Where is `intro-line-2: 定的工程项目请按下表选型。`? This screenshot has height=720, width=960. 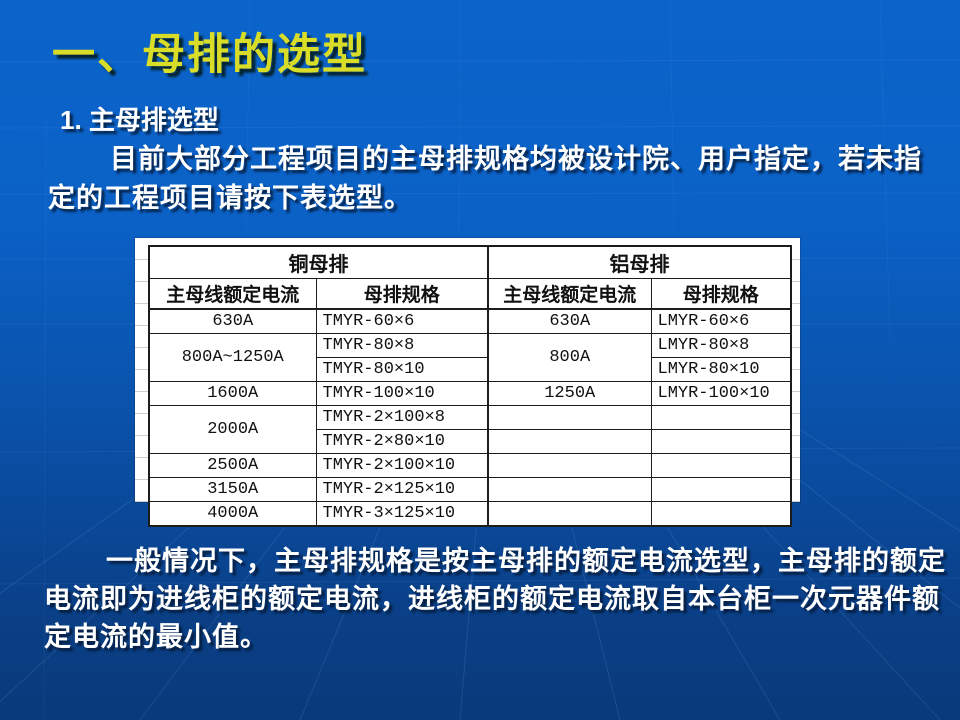
intro-line-2: 定的工程项目请按下表选型。 is located at coordinates (230, 198).